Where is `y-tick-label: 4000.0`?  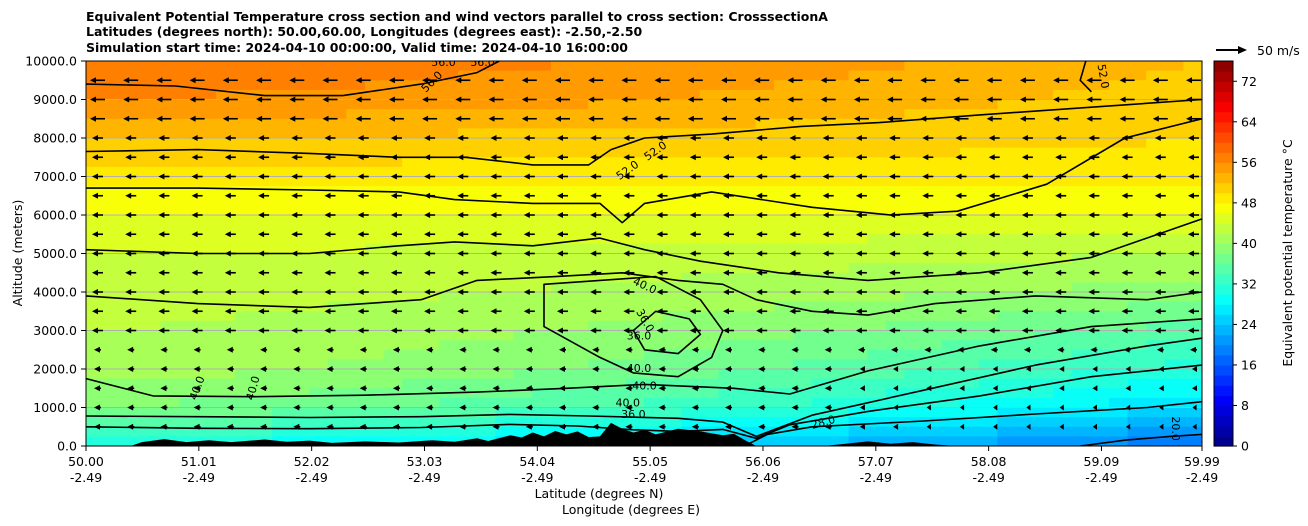 y-tick-label: 4000.0 is located at coordinates (55, 292).